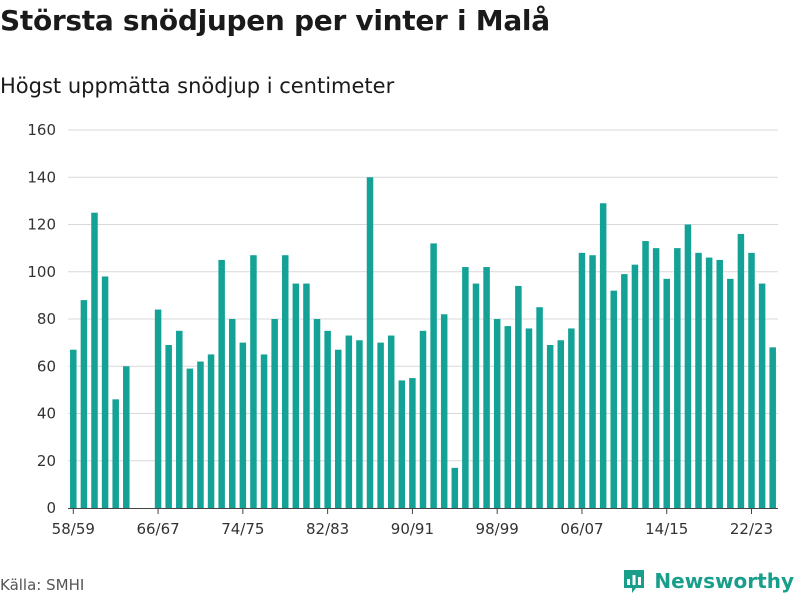 Image resolution: width=800 pixels, height=600 pixels. What do you see at coordinates (656, 378) in the screenshot?
I see `bar-13/14` at bounding box center [656, 378].